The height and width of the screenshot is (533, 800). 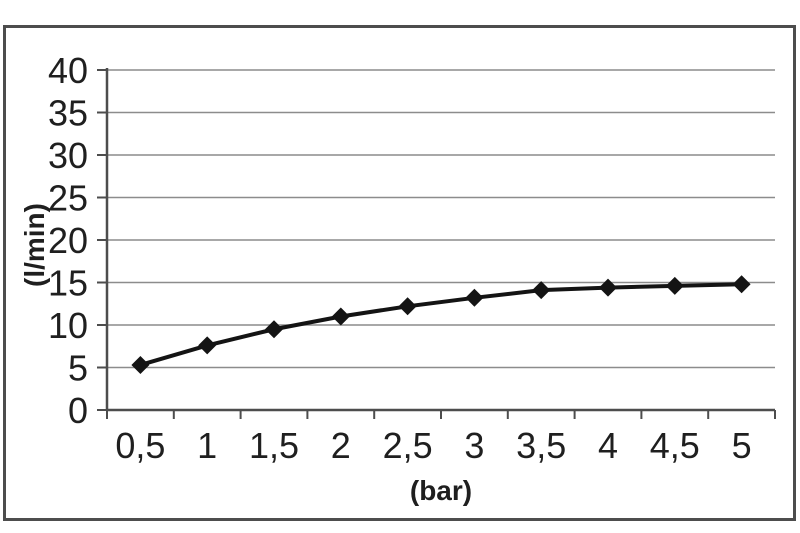 What do you see at coordinates (68, 113) in the screenshot?
I see `y-tick-label: 35` at bounding box center [68, 113].